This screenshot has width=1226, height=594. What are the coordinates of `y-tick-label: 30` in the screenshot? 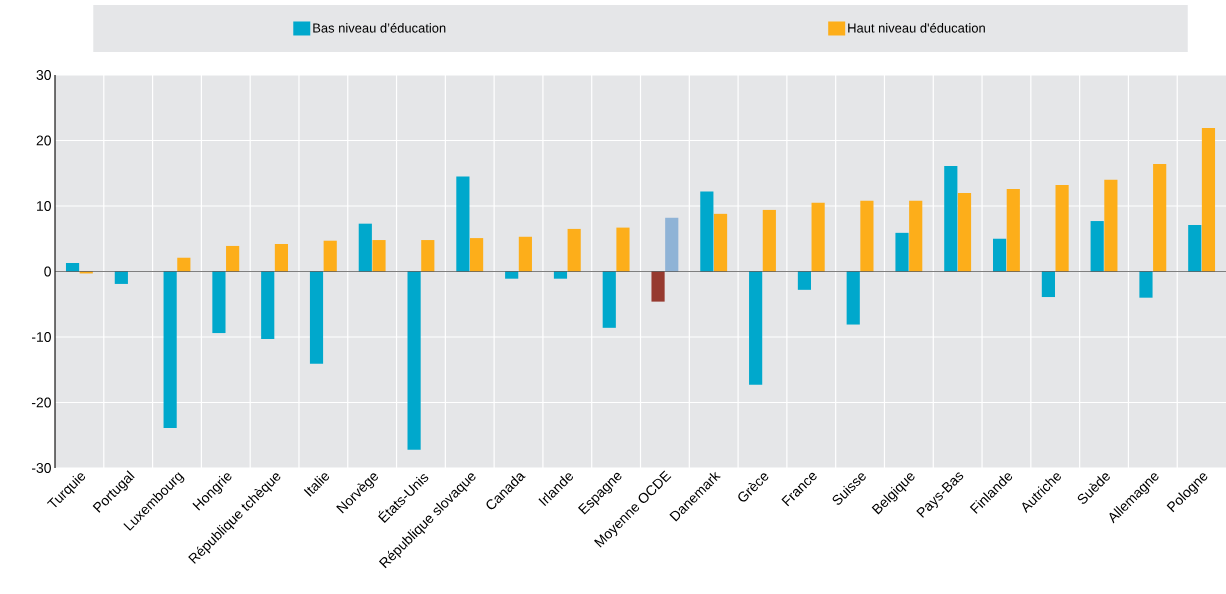 It's located at (43, 75).